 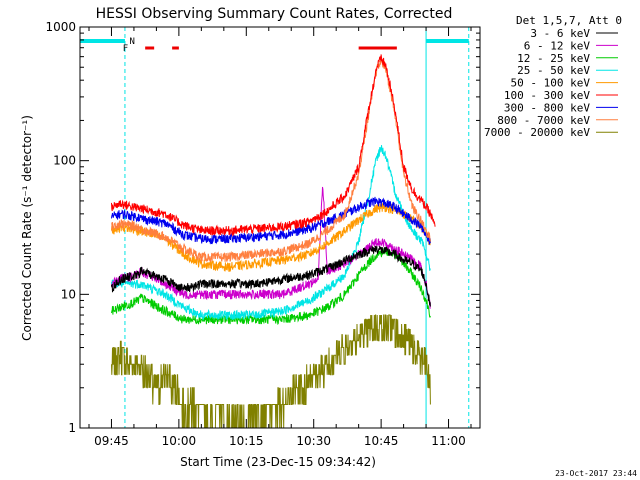 What do you see at coordinates (64, 161) in the screenshot?
I see `y-tick-label: 100` at bounding box center [64, 161].